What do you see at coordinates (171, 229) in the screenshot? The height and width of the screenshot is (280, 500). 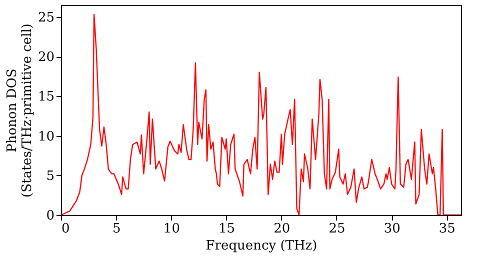 I see `x-tick-label: 10` at bounding box center [171, 229].